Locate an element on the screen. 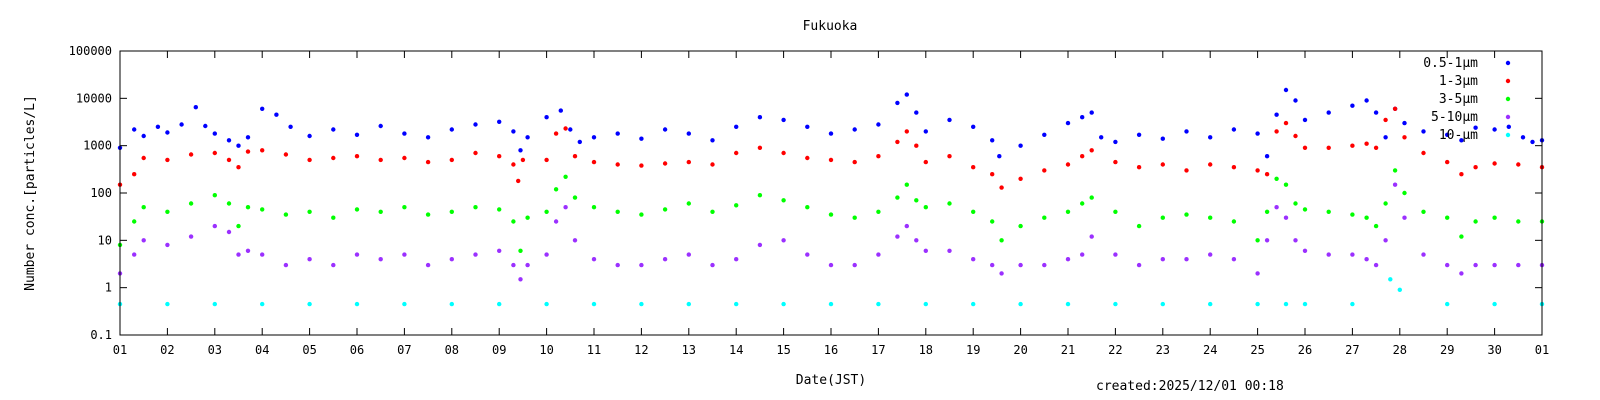  x-tick-label-14: 15 is located at coordinates (783, 350).